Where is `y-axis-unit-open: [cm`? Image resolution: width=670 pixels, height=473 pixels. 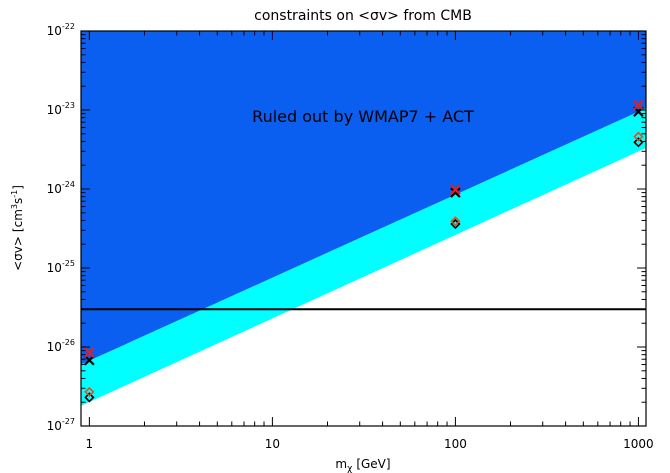
y-axis-unit-open: [cm is located at coordinates (18, 220).